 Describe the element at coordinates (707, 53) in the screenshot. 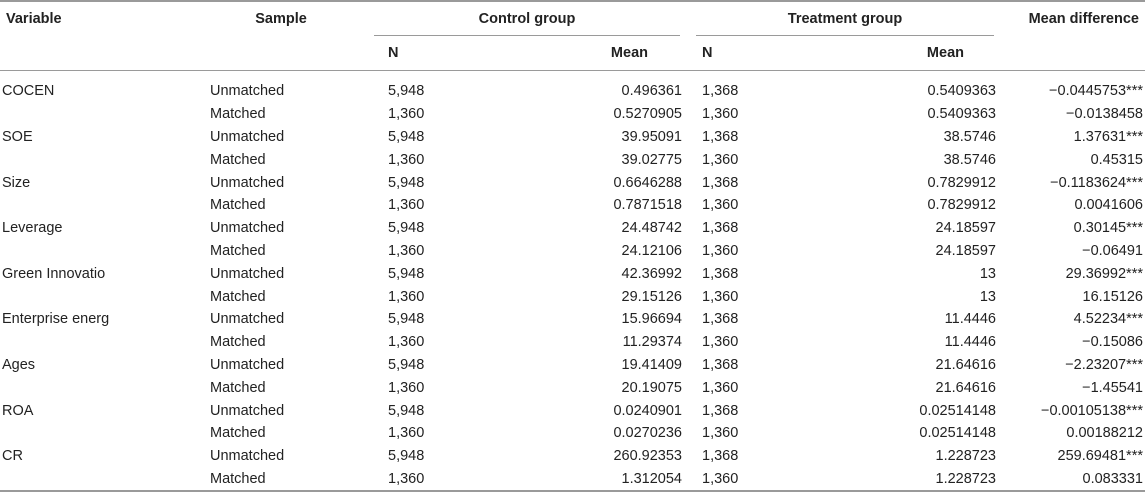

I see `header-treatment-n: N` at that location.